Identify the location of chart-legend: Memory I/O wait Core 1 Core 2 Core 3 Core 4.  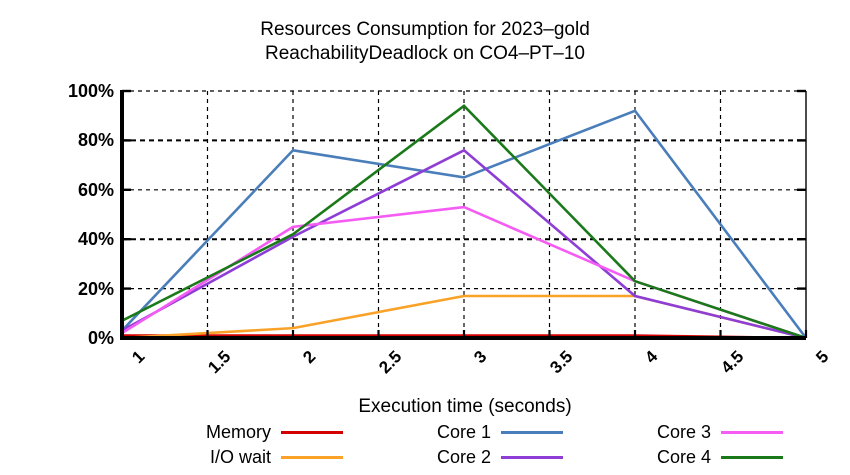
(470, 446).